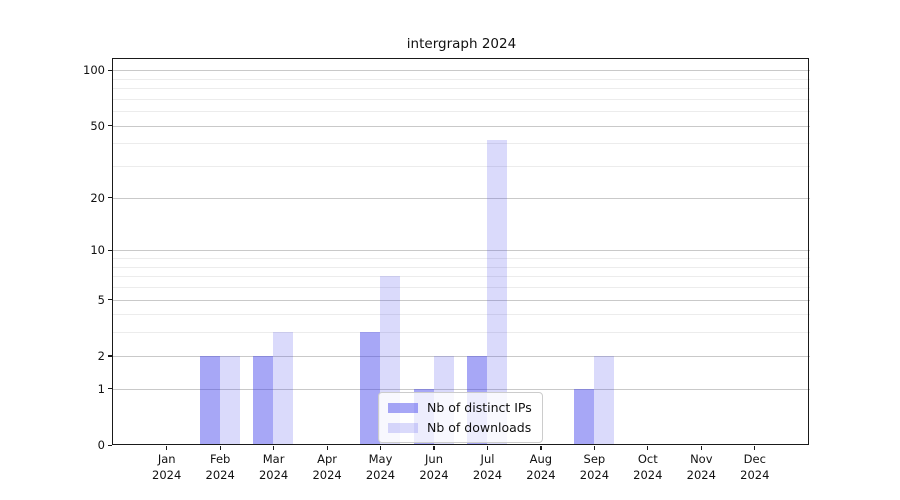 The image size is (900, 500). I want to click on bar-distinct-ips-may, so click(370, 388).